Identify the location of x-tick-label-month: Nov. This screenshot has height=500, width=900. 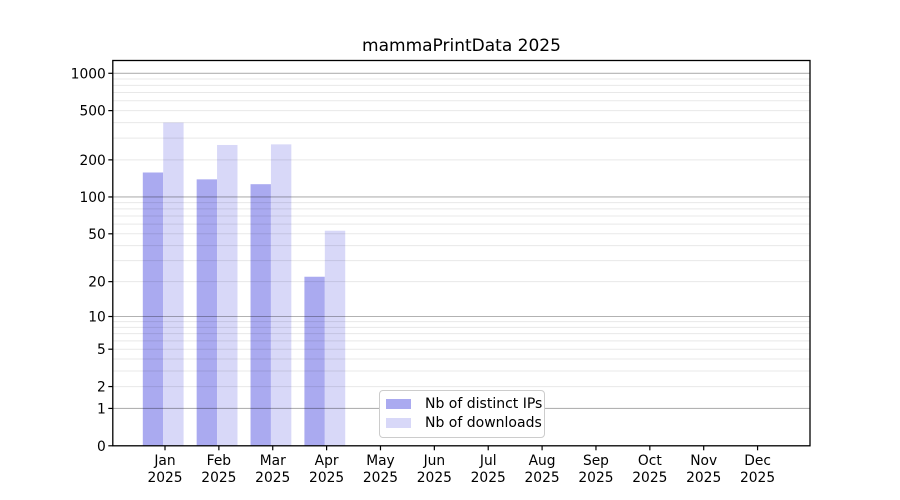
(703, 461).